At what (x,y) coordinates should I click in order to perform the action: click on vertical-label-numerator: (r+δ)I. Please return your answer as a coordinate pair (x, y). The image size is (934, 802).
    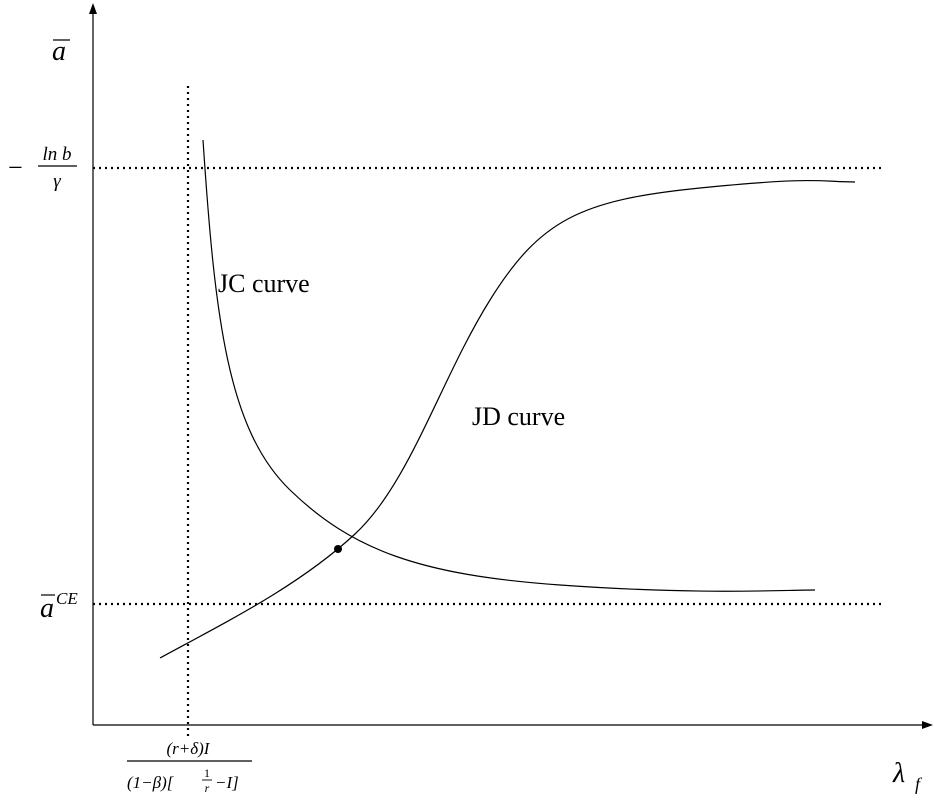
    Looking at the image, I should click on (189, 748).